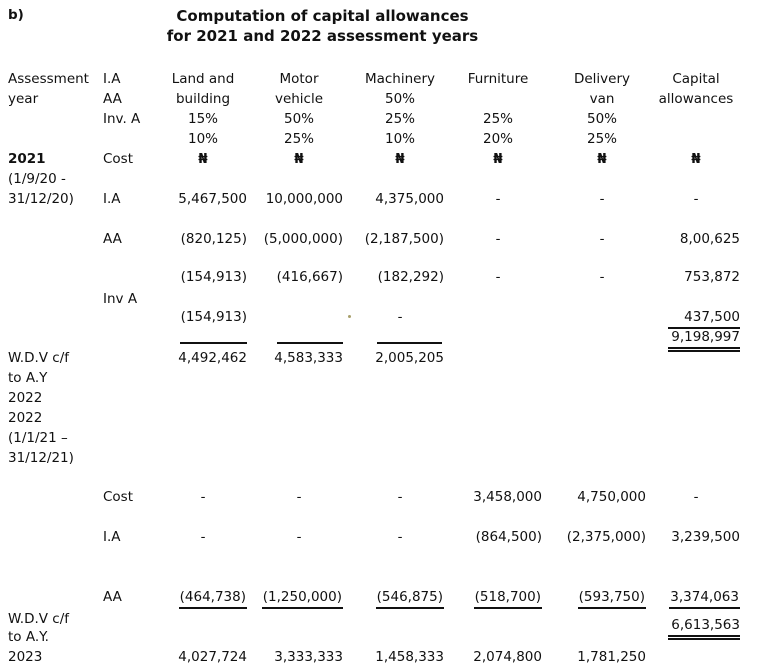 The image size is (757, 670). I want to click on value-2022-wdv-land: 4,027,724, so click(212, 657).